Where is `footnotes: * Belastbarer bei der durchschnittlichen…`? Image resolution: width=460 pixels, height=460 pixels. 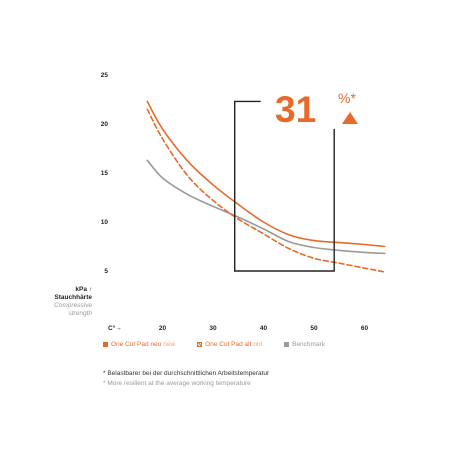 footnotes: * Belastbarer bei der durchschnittlichen… is located at coordinates (186, 379).